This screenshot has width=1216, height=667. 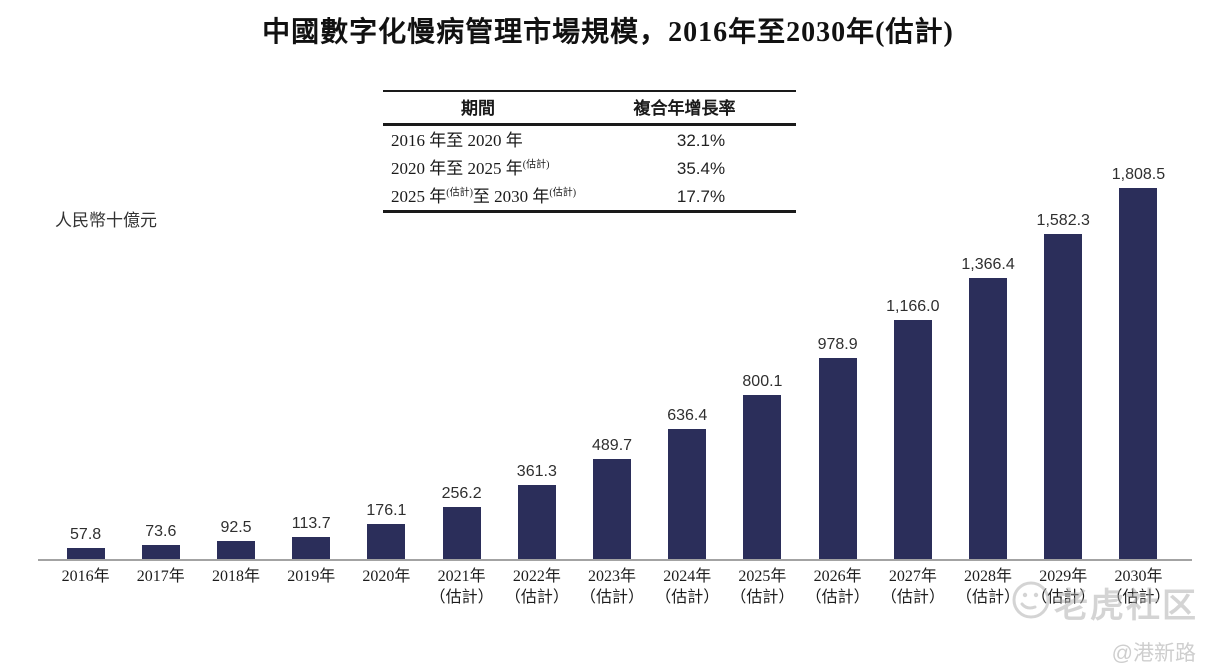 What do you see at coordinates (687, 587) in the screenshot?
I see `tick-label-2024年: 2024年 （估計）` at bounding box center [687, 587].